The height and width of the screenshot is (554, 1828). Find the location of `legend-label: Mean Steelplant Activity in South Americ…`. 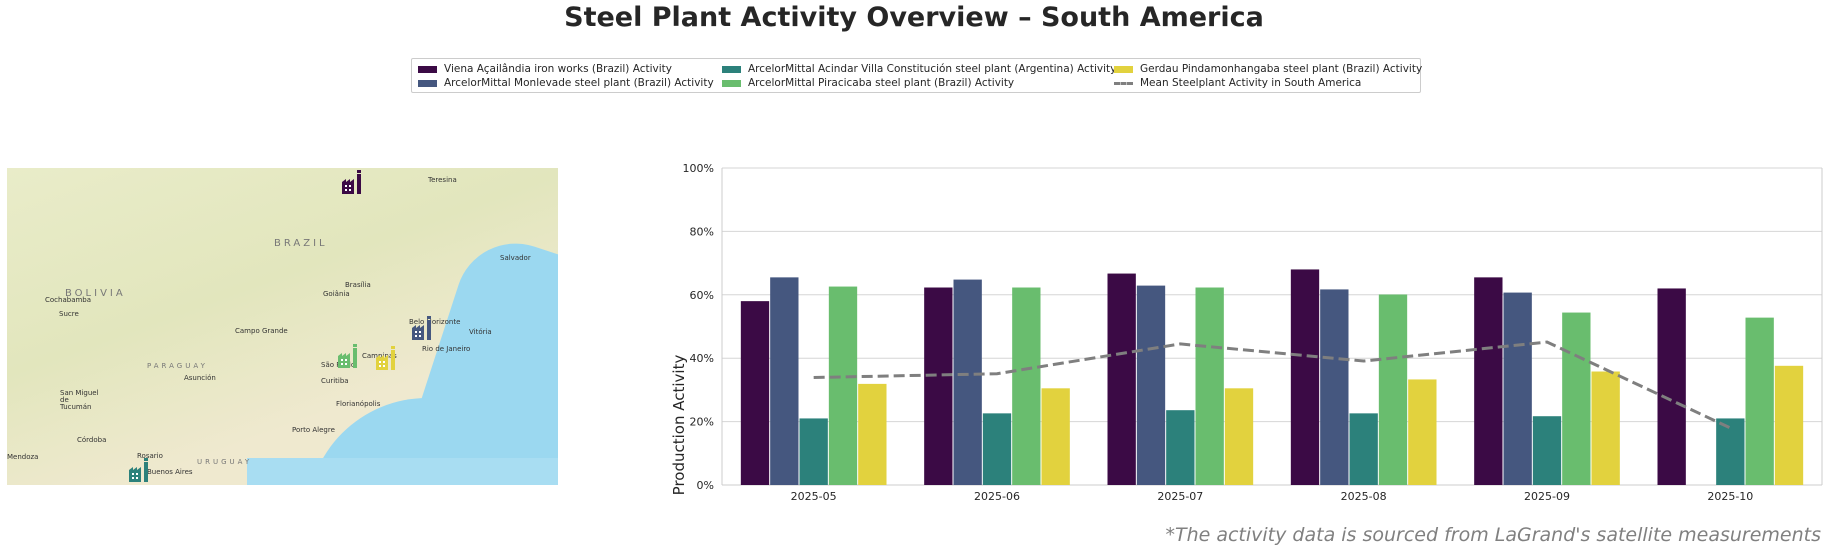

legend-label: Mean Steelplant Activity in South Americ… is located at coordinates (1251, 83).